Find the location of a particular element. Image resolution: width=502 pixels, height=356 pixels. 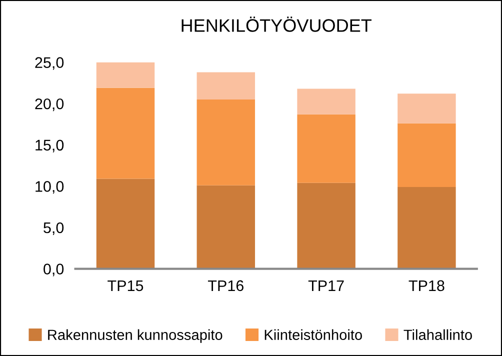

chart-title: HENKILÖTYÖVUODET is located at coordinates (277, 24).